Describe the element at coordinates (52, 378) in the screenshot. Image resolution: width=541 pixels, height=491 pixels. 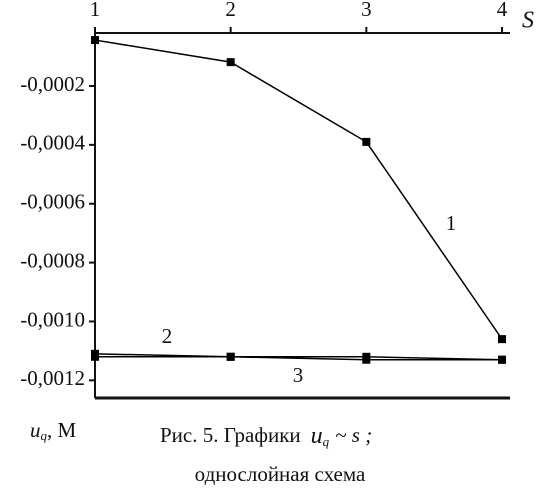
I see `y-tick-label: -0,0012` at that location.